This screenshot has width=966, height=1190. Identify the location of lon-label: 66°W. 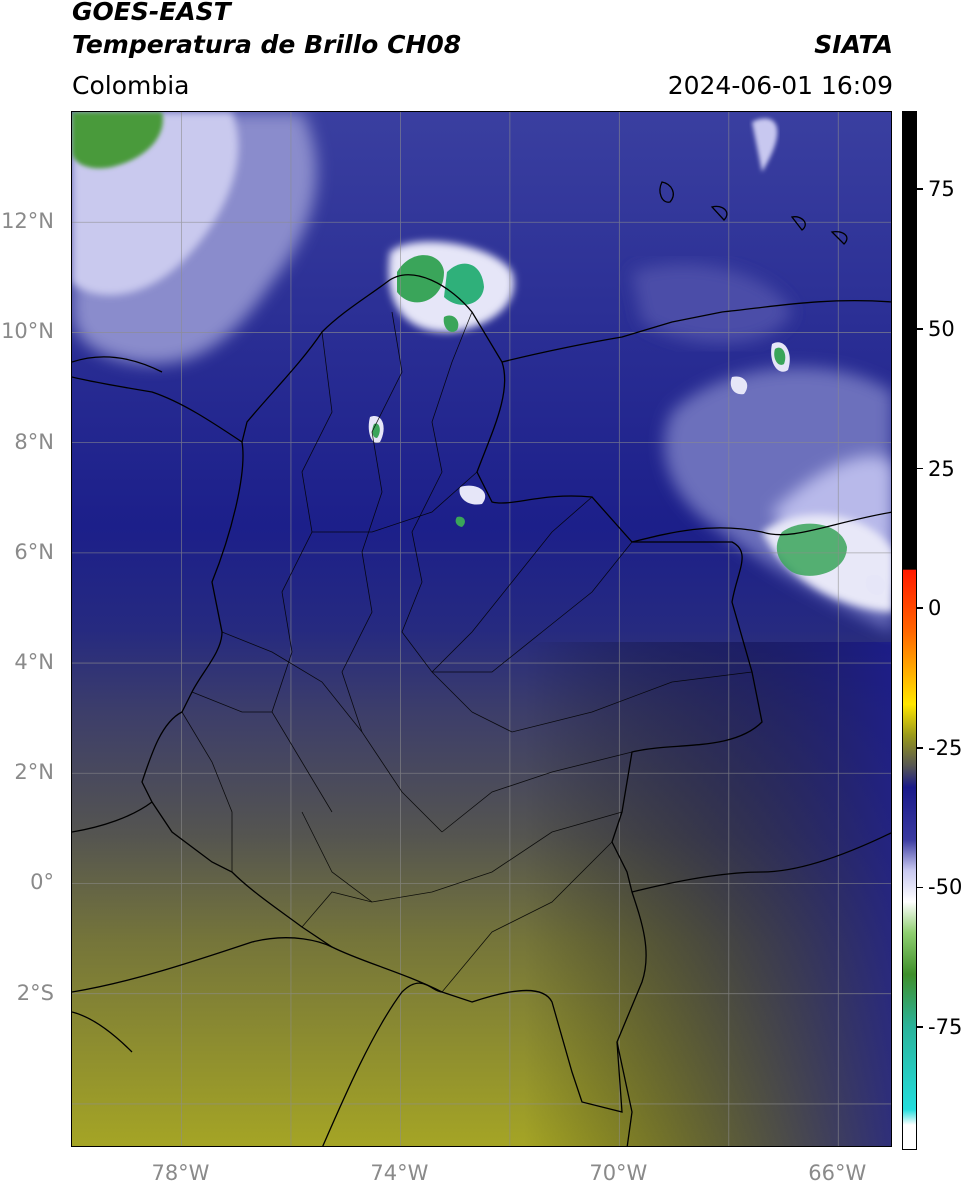
(837, 1173).